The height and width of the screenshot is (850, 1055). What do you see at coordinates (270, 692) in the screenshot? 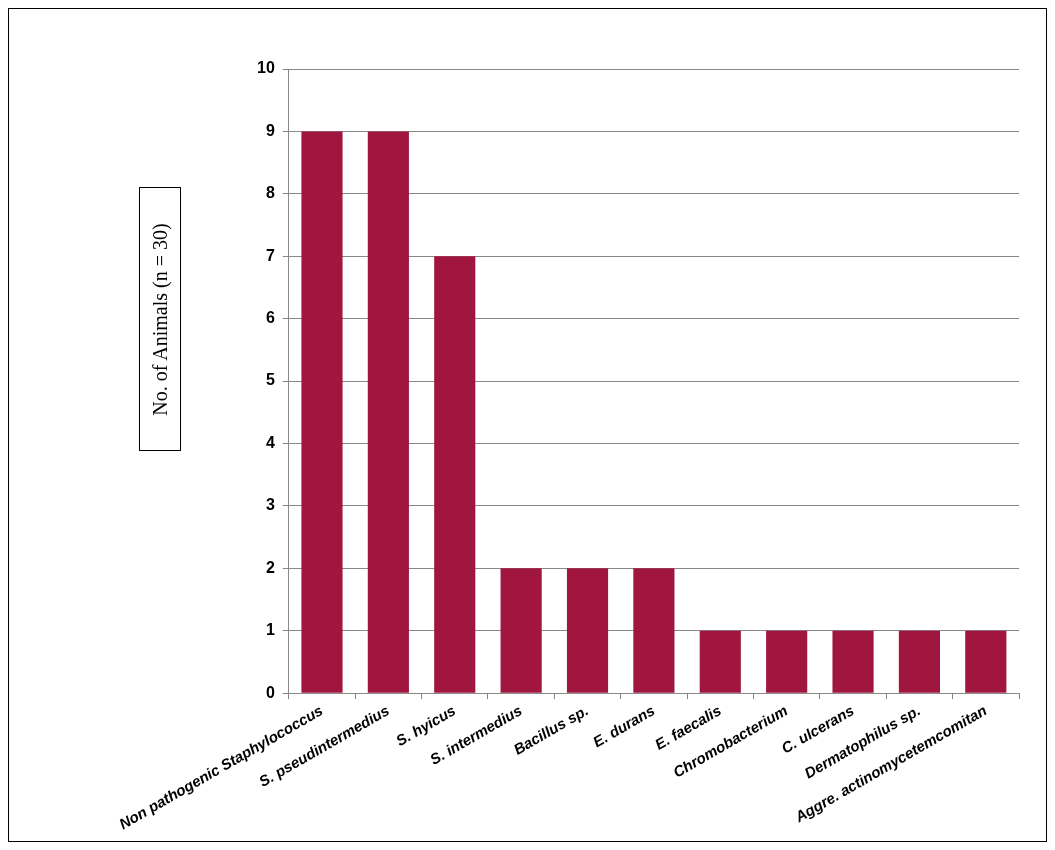
I see `y-tick-label: 0` at bounding box center [270, 692].